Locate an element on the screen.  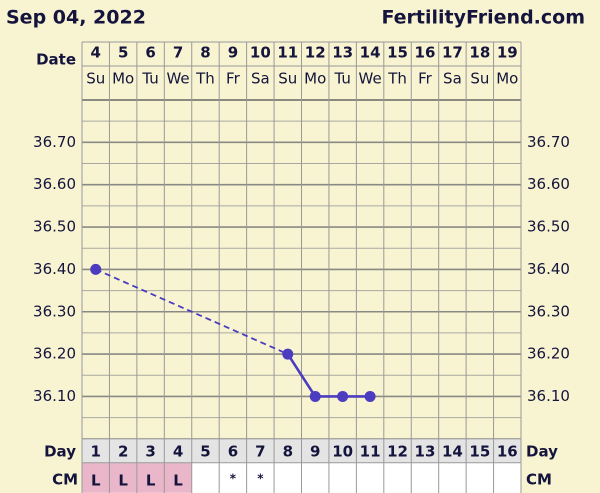
y-tick-label-right: 36.10 is located at coordinates (548, 396).